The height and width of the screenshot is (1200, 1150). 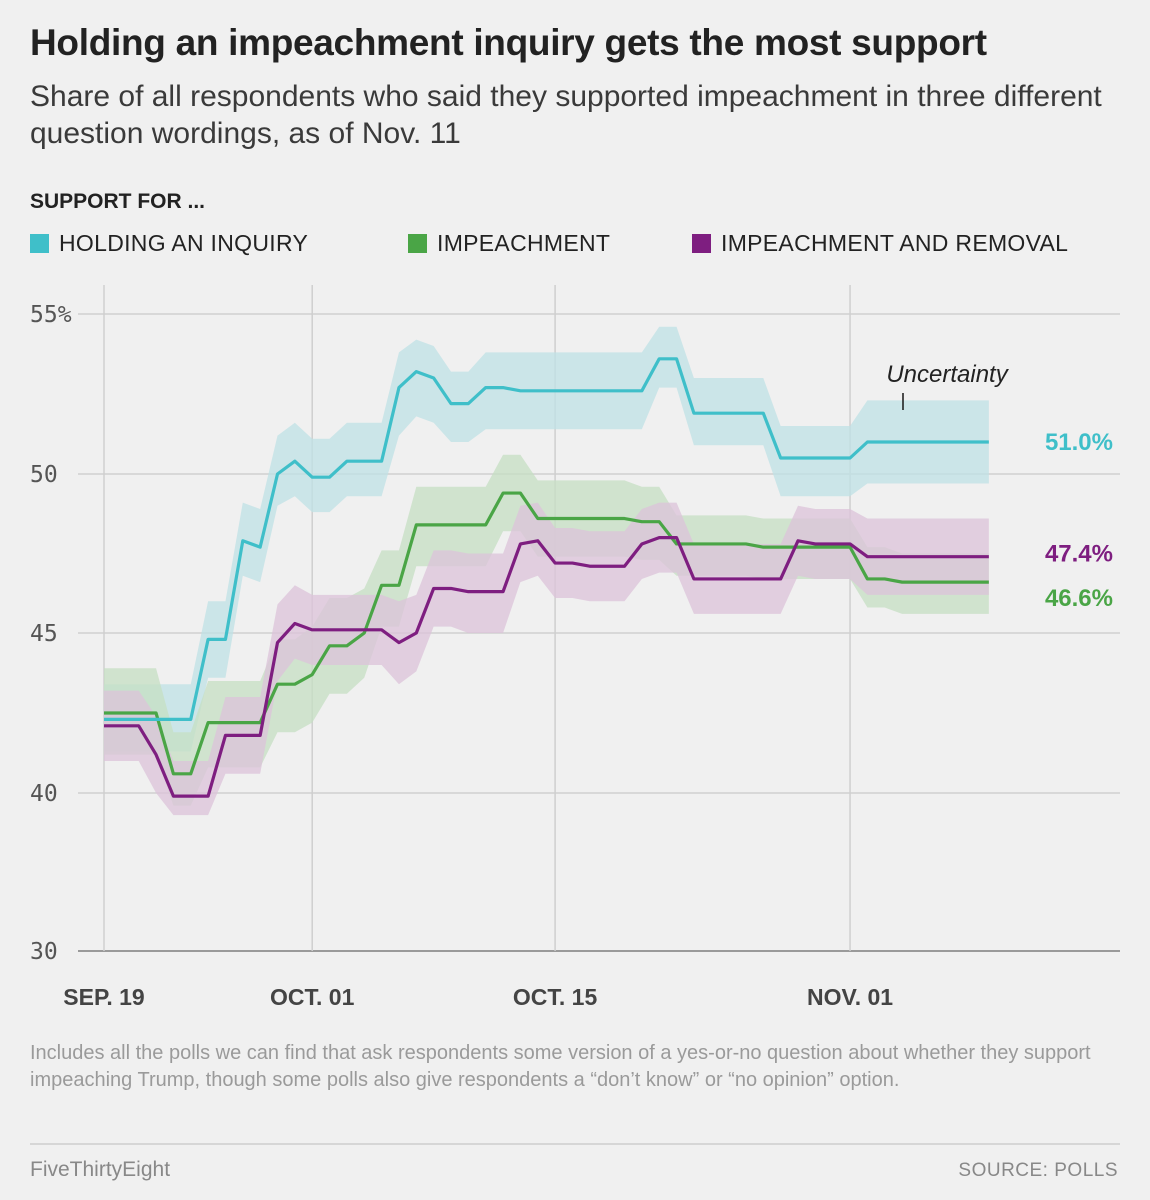 What do you see at coordinates (100, 1169) in the screenshot?
I see `footer-brand: FiveThirtyEight` at bounding box center [100, 1169].